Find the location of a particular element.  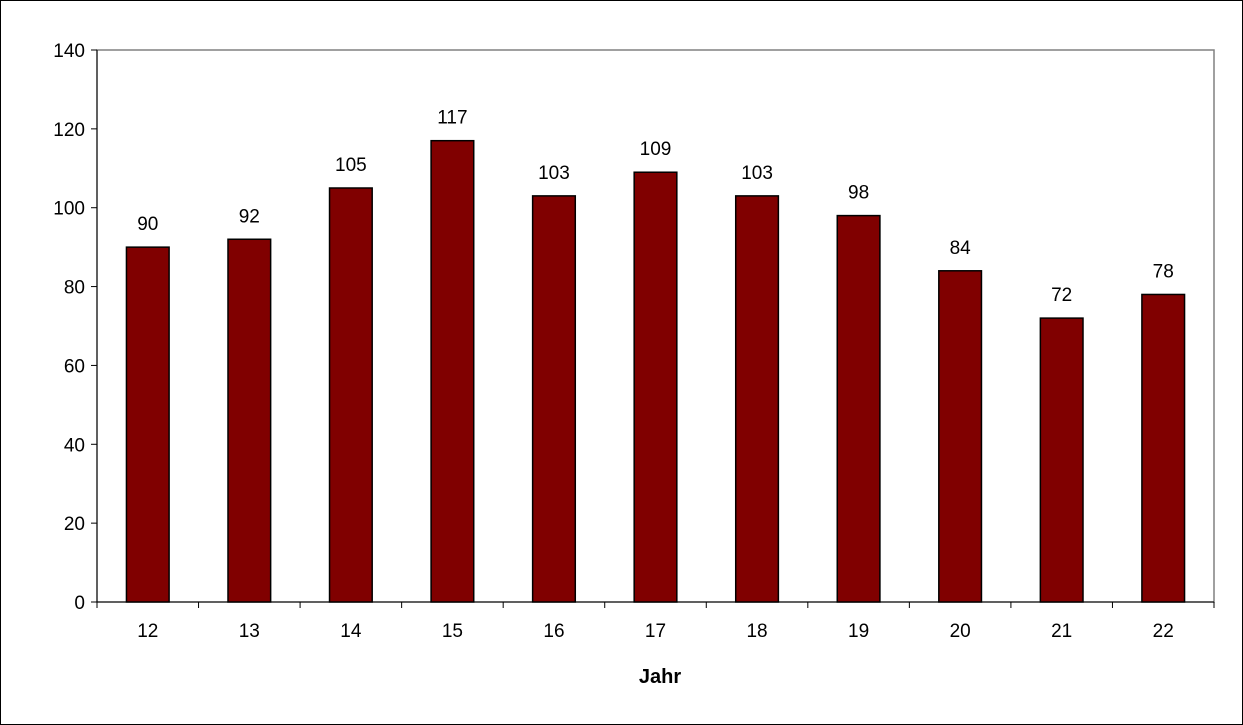

bar-value-label: 72 is located at coordinates (1061, 295).